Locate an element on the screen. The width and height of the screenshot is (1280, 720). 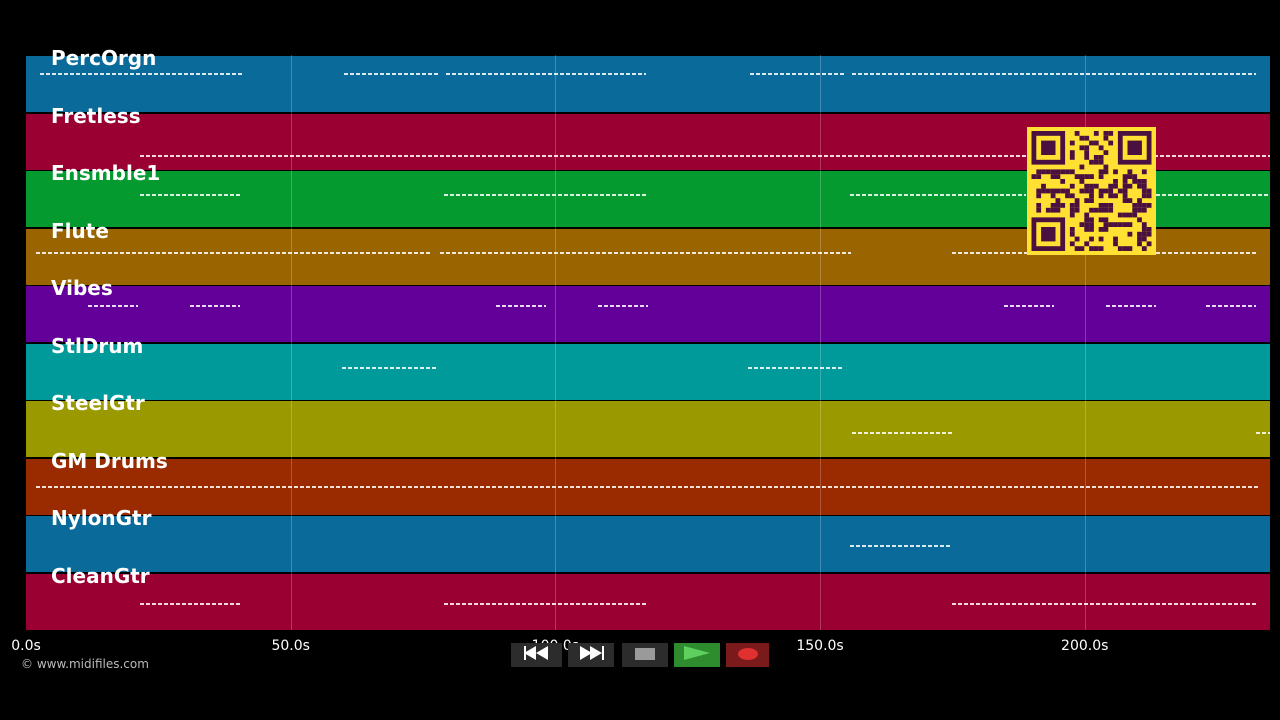
copyright-text: © www.midifiles.com is located at coordinates (85, 664).